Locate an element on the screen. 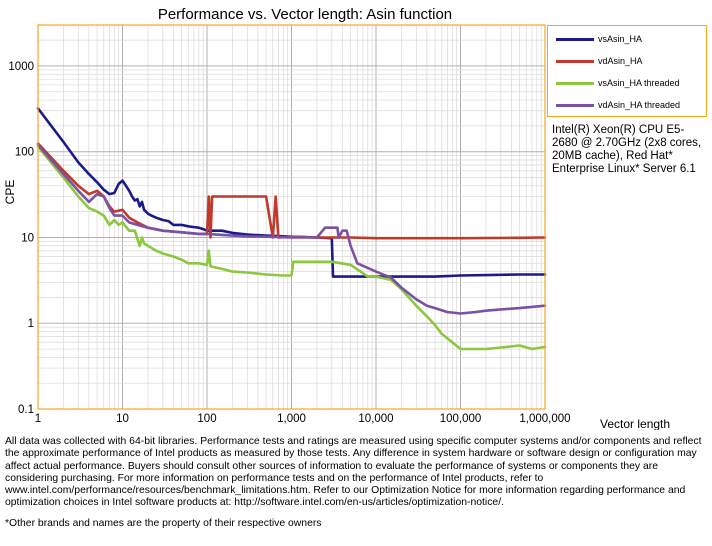  x-tick-label: 10 is located at coordinates (122, 419).